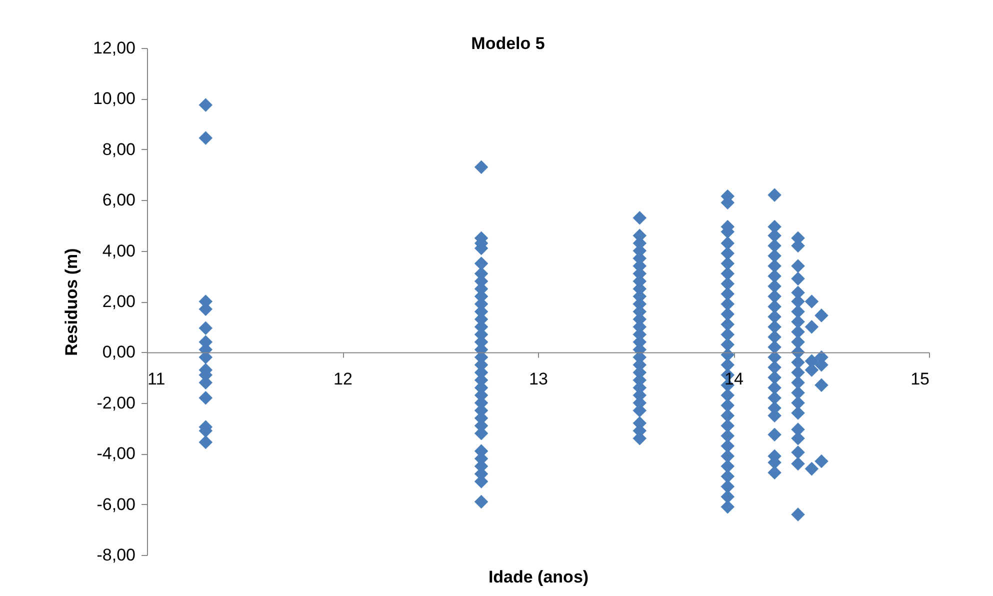  Describe the element at coordinates (343, 379) in the screenshot. I see `x-tick-label: 12` at that location.